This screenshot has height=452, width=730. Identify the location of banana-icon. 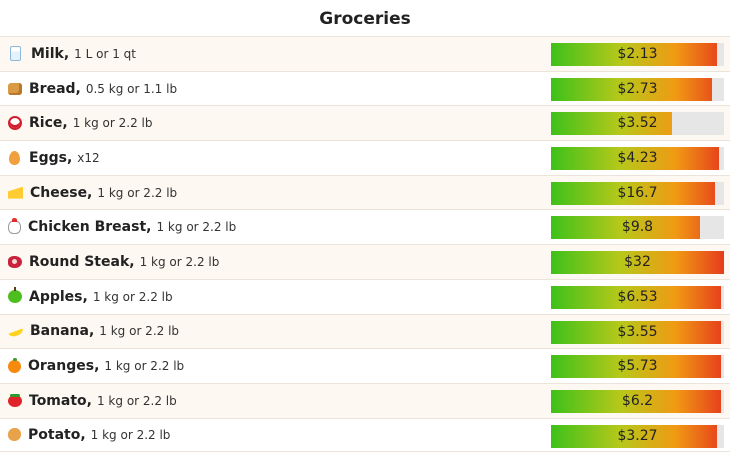
(15, 331).